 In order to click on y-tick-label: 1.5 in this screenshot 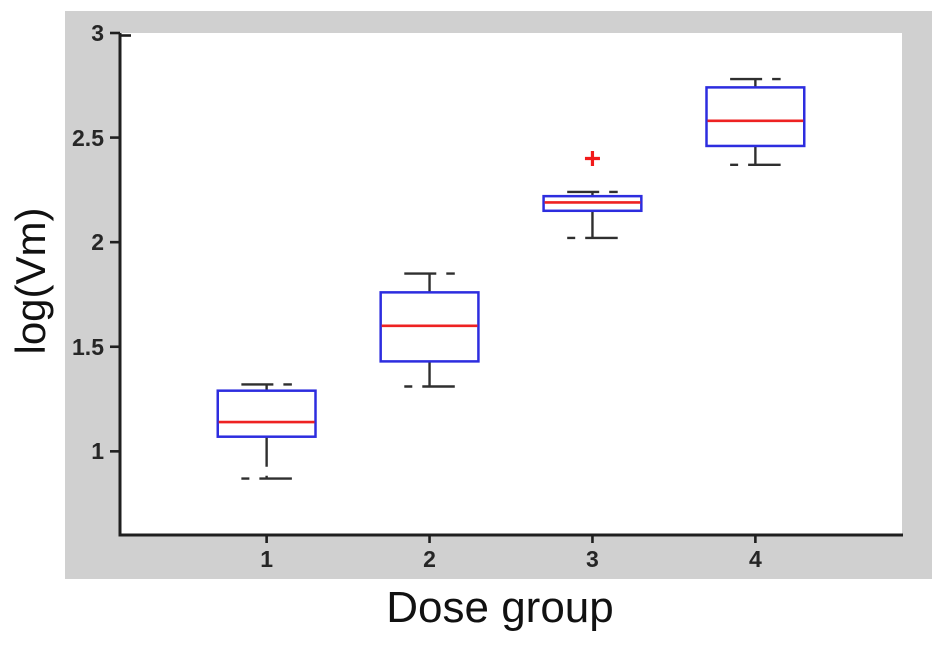, I will do `click(88, 346)`.